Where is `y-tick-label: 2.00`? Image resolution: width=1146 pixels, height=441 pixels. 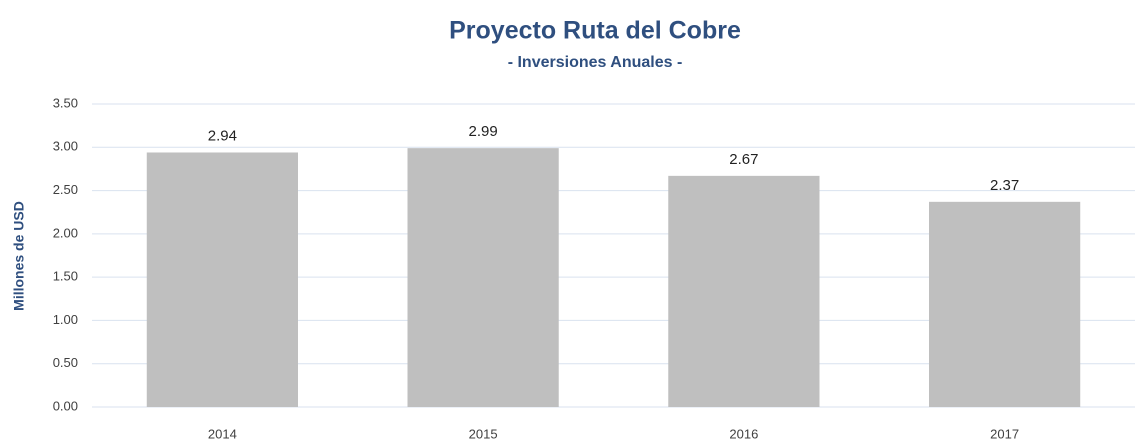 y-tick-label: 2.00 is located at coordinates (65, 232).